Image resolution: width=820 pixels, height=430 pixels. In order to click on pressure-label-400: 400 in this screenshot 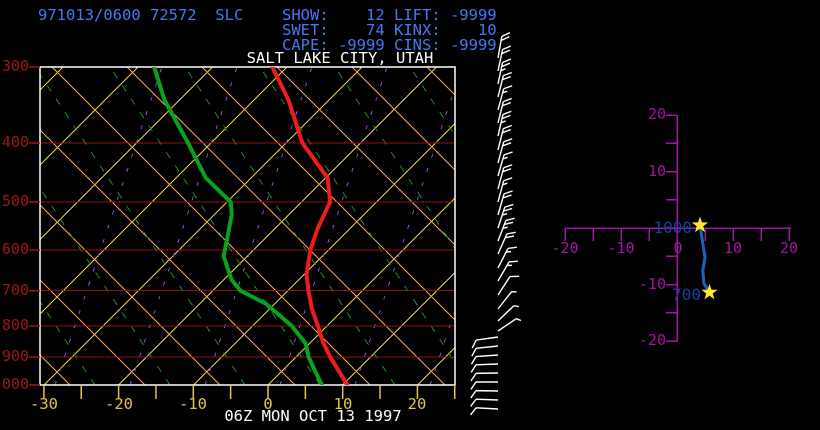, I will do `click(15, 142)`.